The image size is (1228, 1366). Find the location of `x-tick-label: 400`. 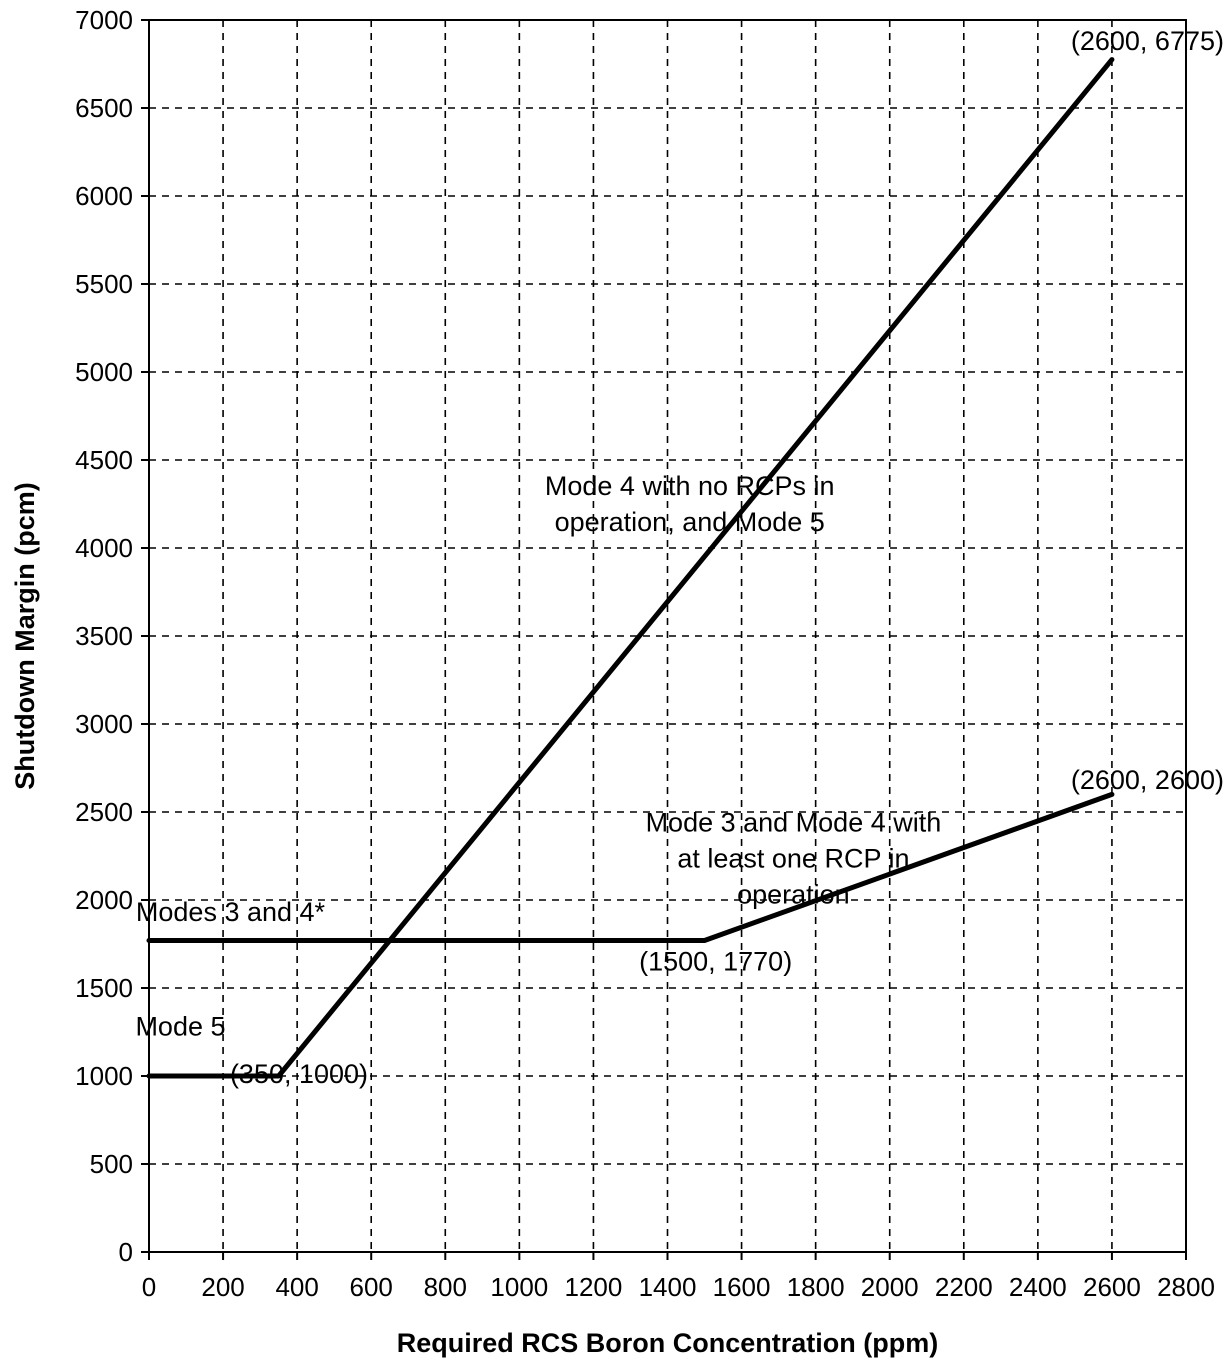

x-tick-label: 400 is located at coordinates (296, 1287).